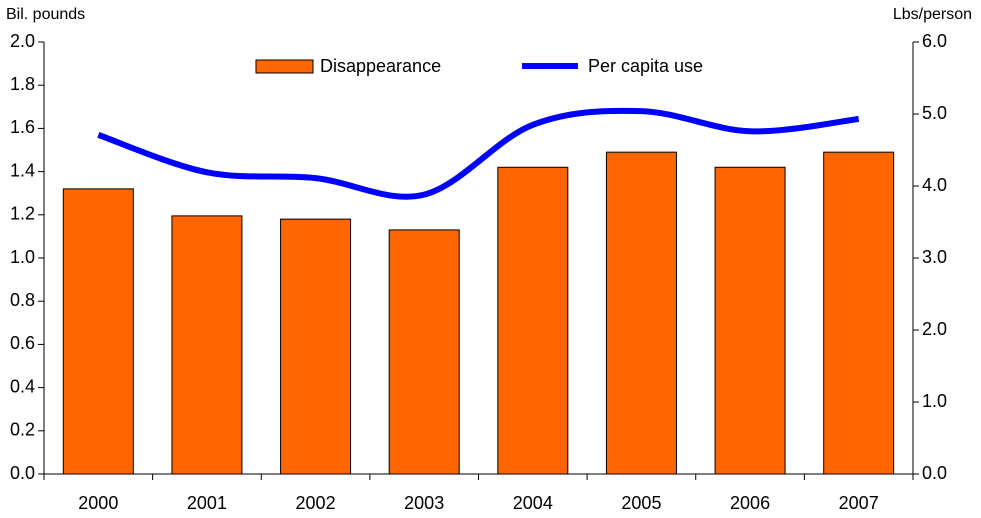  I want to click on x-tick-label: 2007, so click(859, 503).